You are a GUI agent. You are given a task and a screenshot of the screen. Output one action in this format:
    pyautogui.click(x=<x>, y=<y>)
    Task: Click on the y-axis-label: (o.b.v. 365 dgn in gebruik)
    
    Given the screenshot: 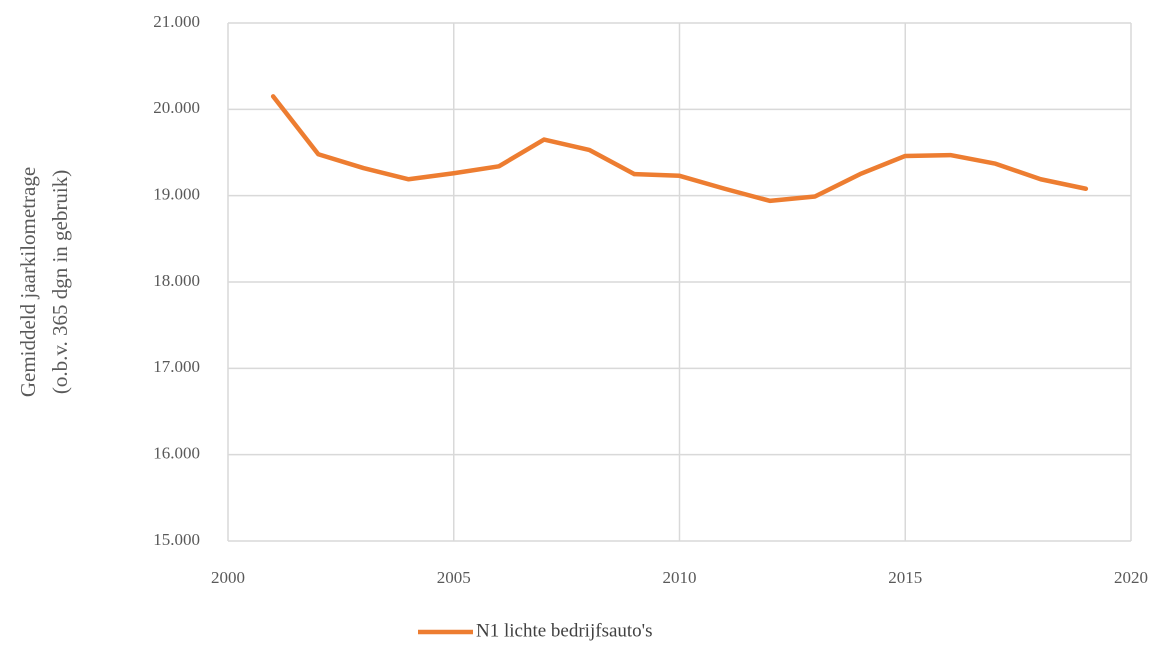 What is the action you would take?
    pyautogui.click(x=60, y=282)
    